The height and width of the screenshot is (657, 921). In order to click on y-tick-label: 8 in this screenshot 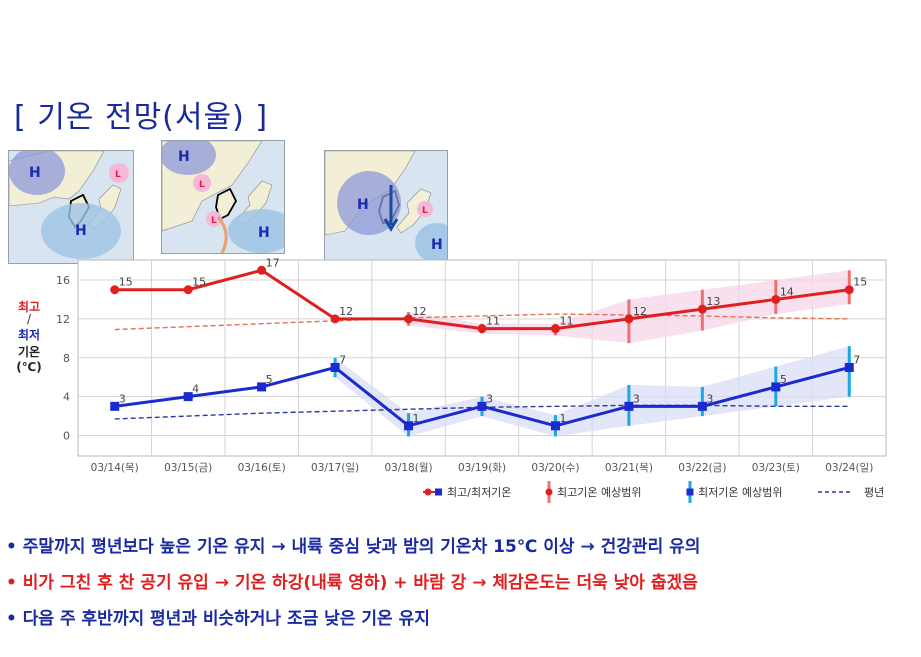, I will do `click(66, 358)`.